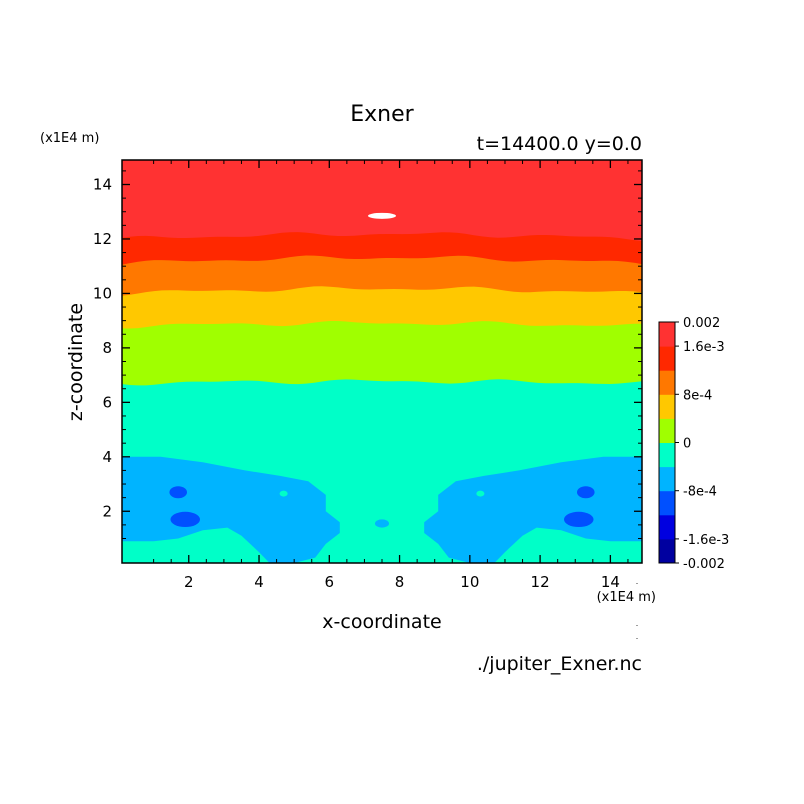 The image size is (804, 804). I want to click on x-tick-label: 12, so click(540, 582).